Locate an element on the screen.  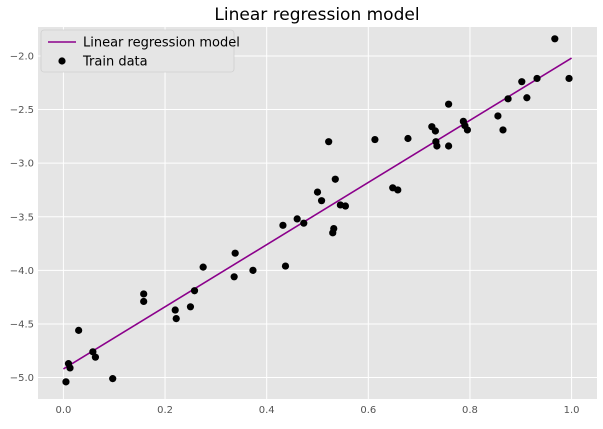
legend-point-swatch is located at coordinates (62, 61).